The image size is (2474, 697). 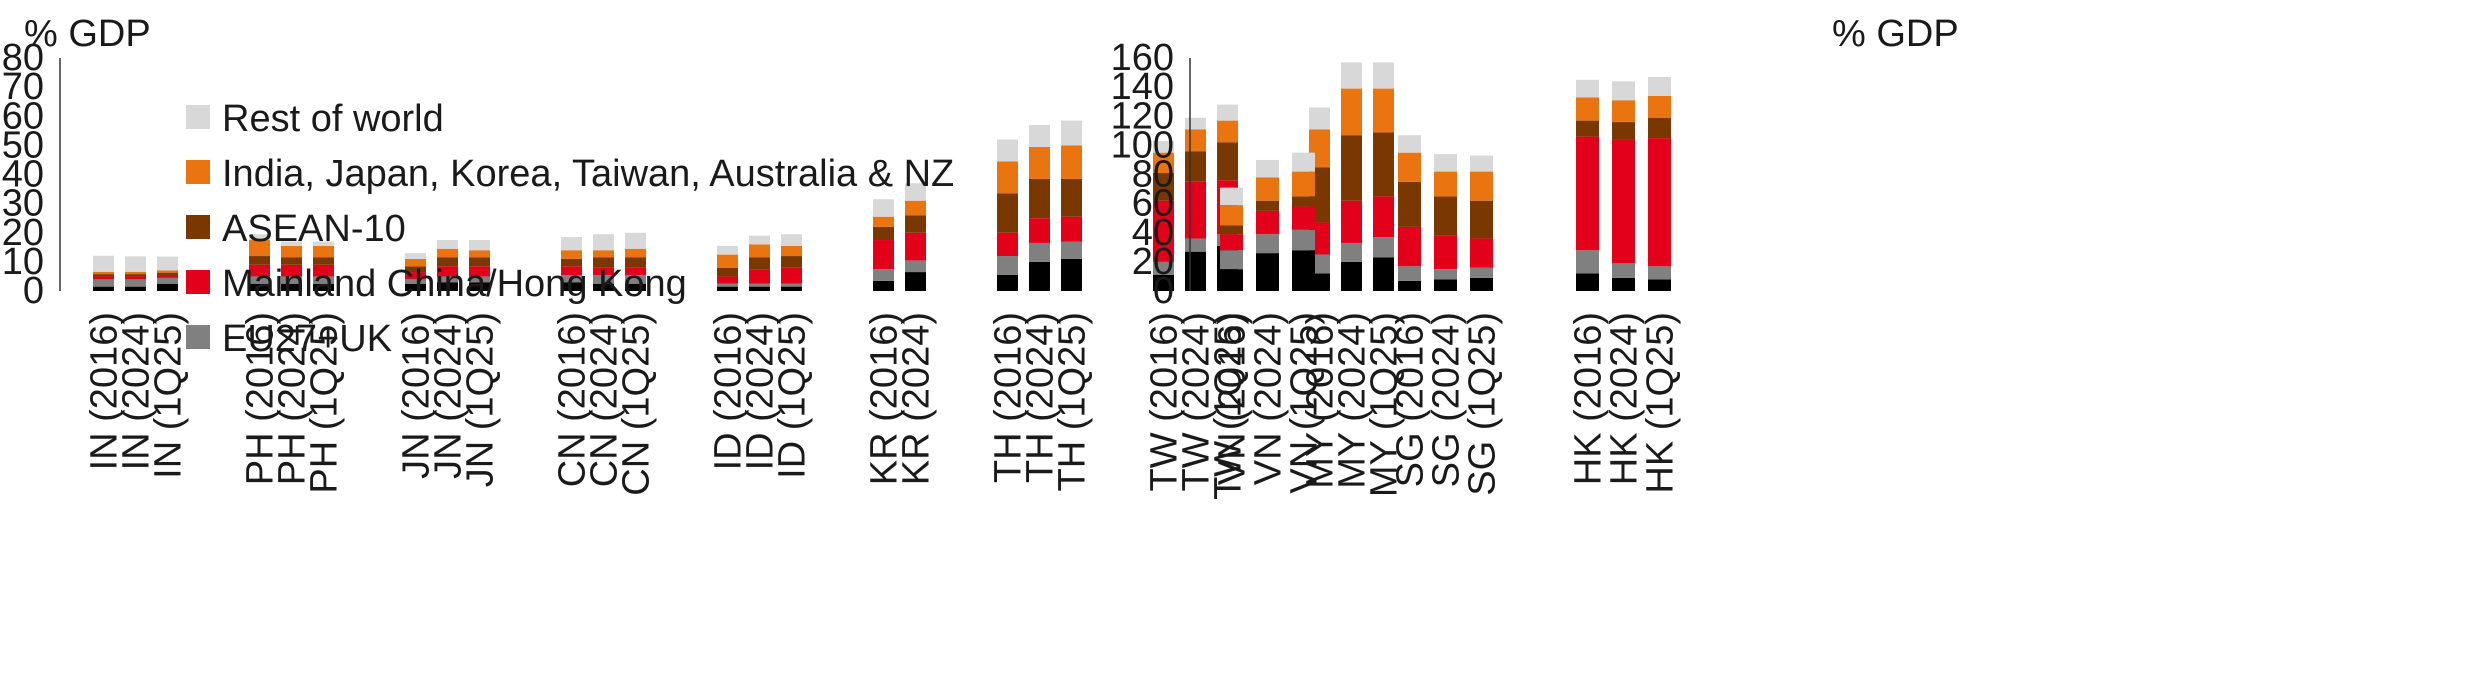 What do you see at coordinates (103, 273) in the screenshot?
I see `bar-segment-in-2016-india-japan-korea-taiwan-australia-nz` at bounding box center [103, 273].